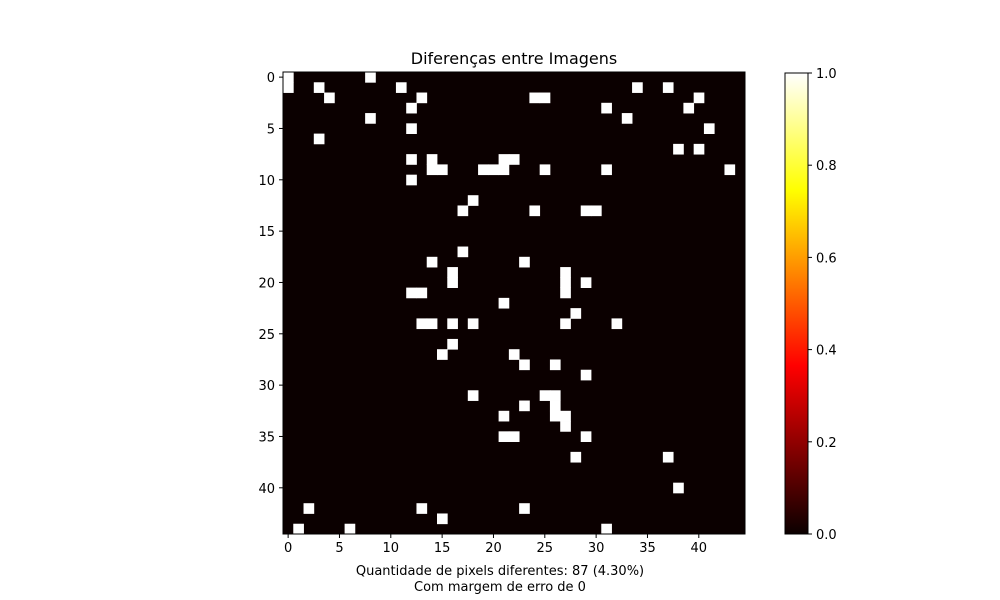 This screenshot has height=600, width=1000. What do you see at coordinates (288, 548) in the screenshot?
I see `x-tick-label: 0` at bounding box center [288, 548].